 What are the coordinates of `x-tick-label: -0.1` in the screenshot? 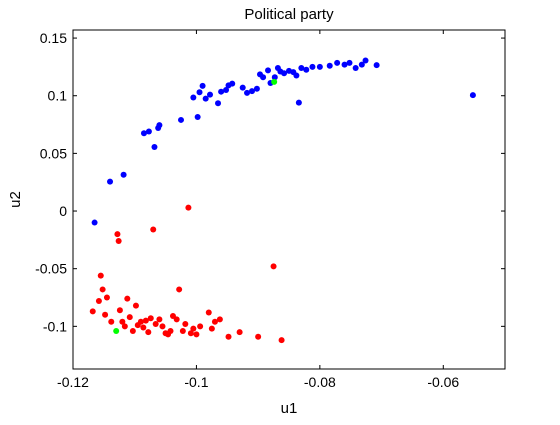 It's located at (196, 382).